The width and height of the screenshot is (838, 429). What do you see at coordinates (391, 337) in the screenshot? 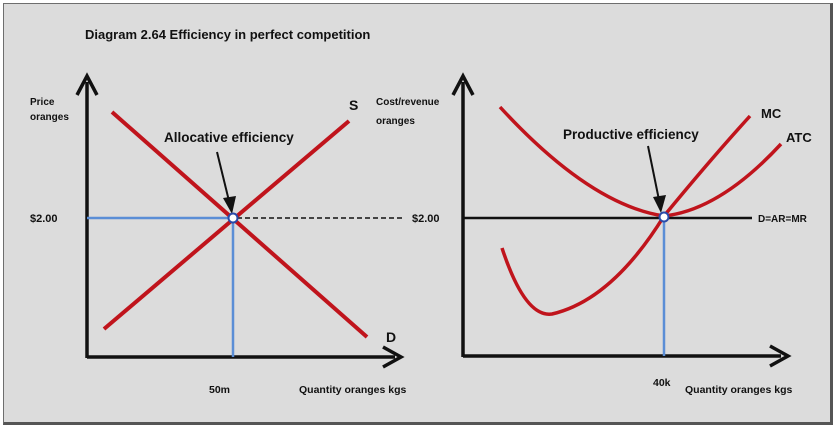
I see `demand-label: D` at bounding box center [391, 337].